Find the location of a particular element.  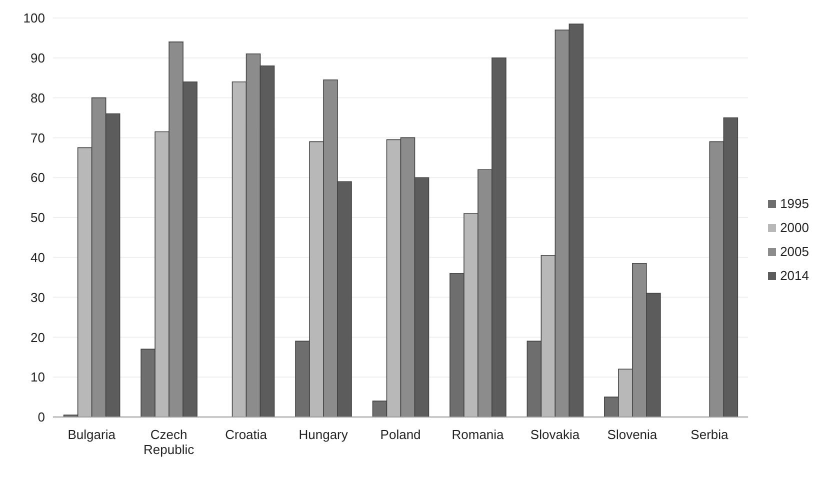

x-tick-label: Poland is located at coordinates (400, 434).